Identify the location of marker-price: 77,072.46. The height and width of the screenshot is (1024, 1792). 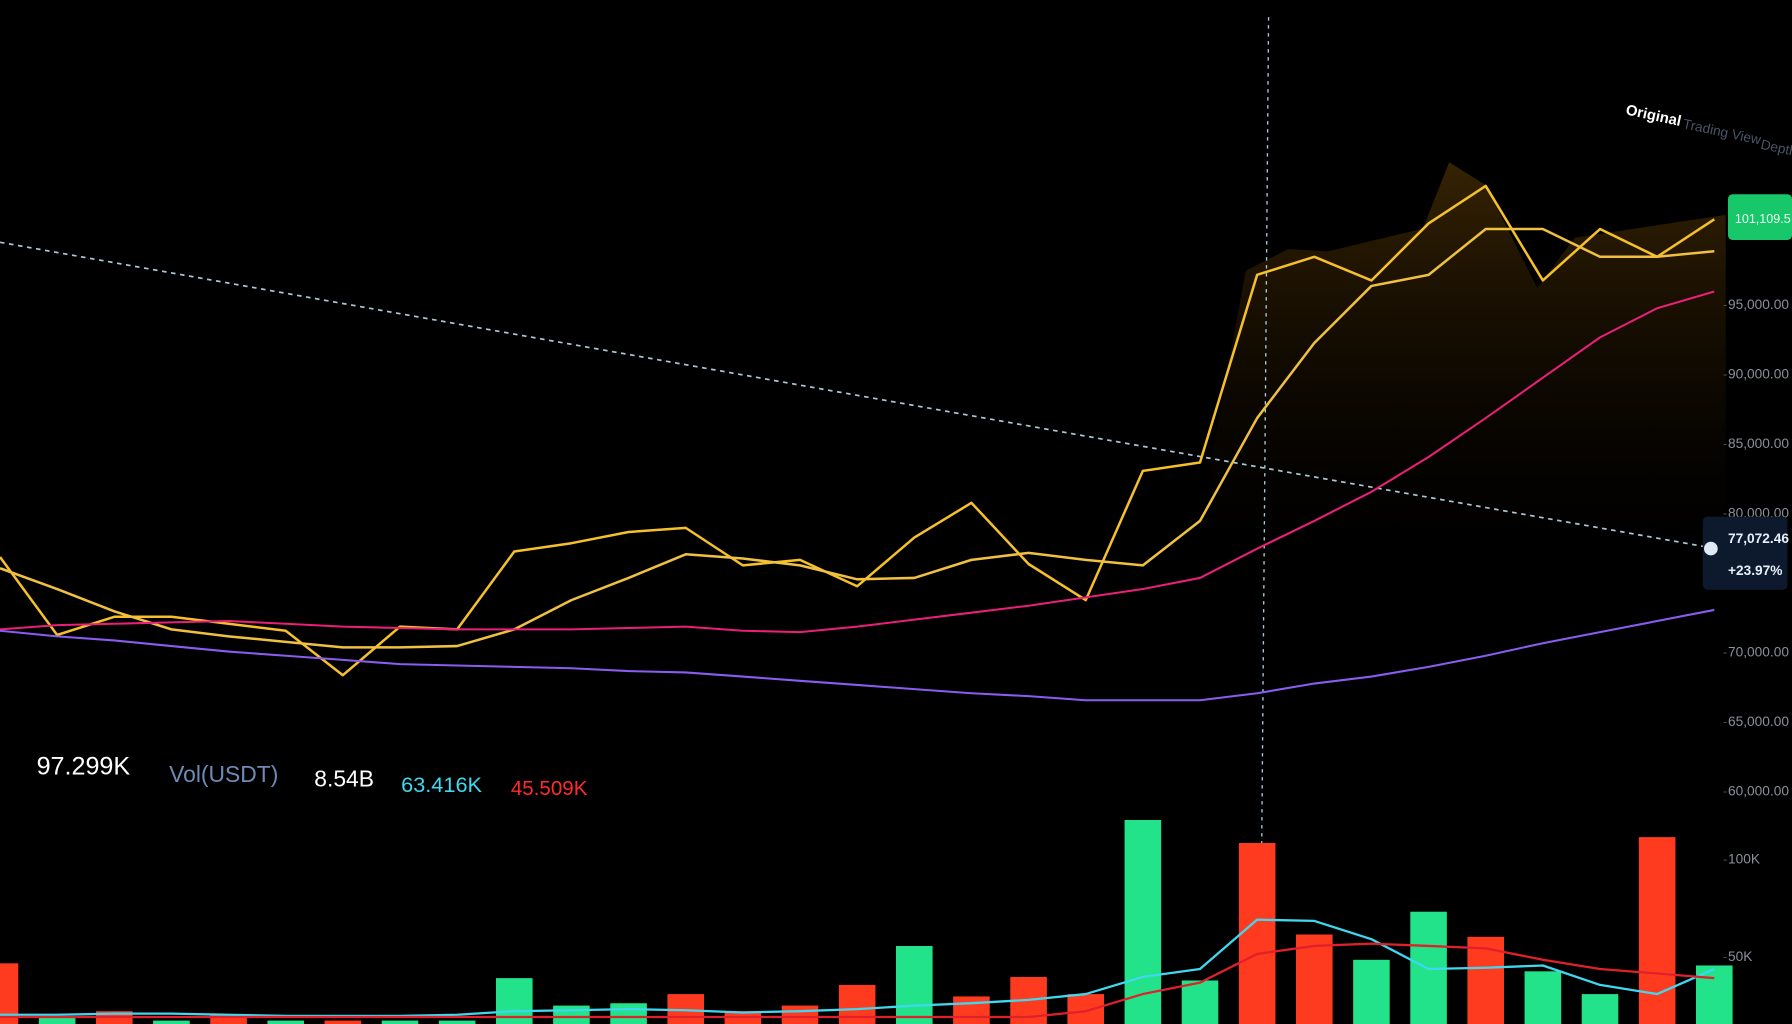
(1758, 538).